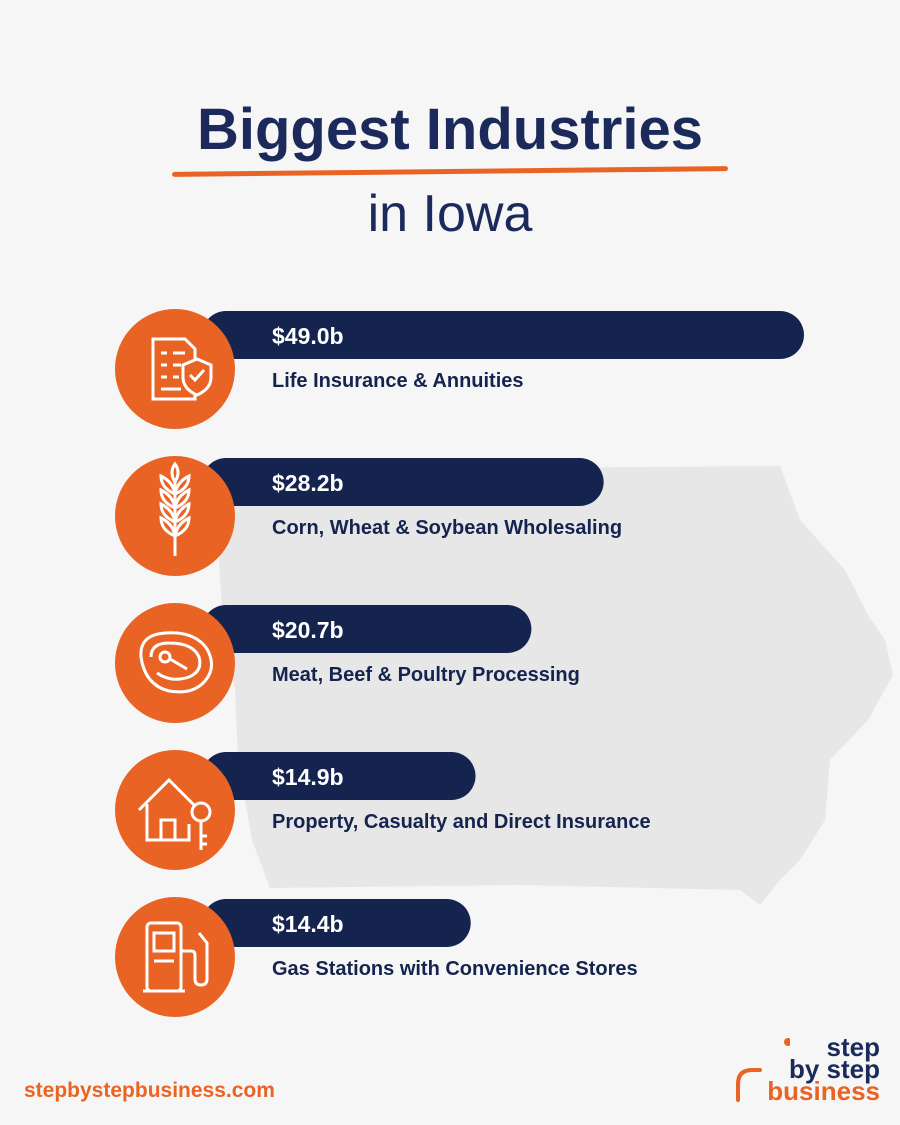  What do you see at coordinates (450, 129) in the screenshot?
I see `page-title: Biggest Industries` at bounding box center [450, 129].